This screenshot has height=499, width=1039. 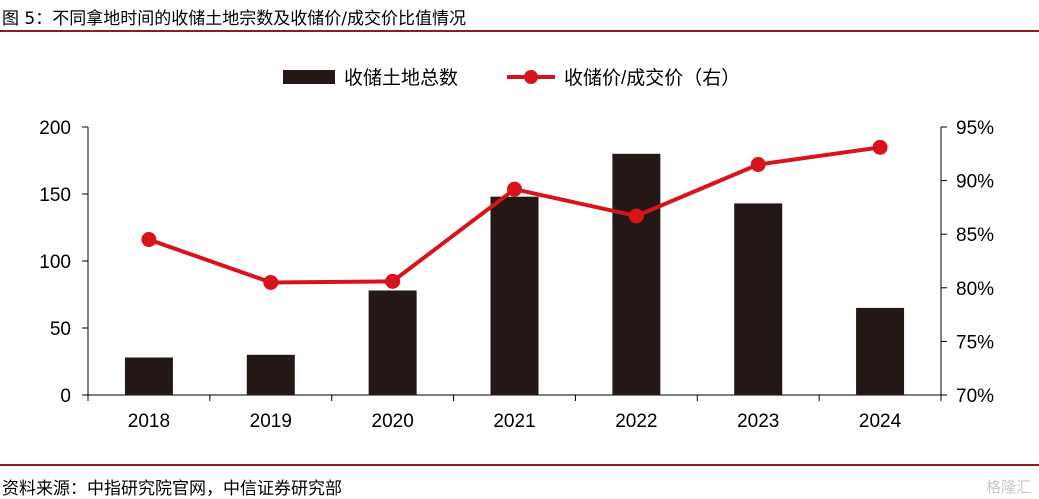 I want to click on legend-bar-label: 收储土地总数, so click(x=401, y=78).